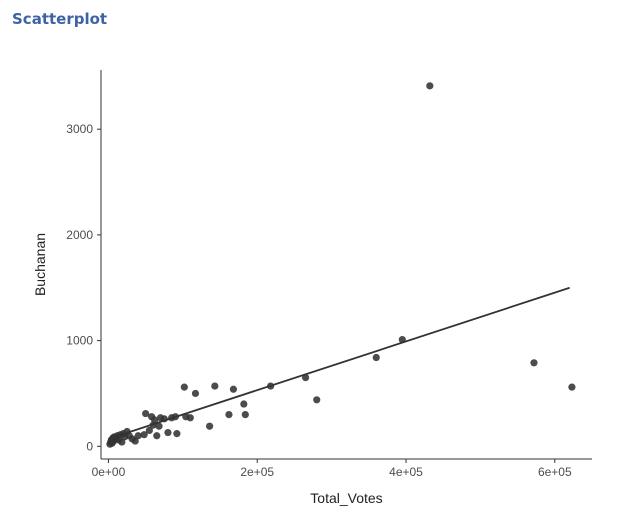 The image size is (640, 526). Describe the element at coordinates (79, 129) in the screenshot. I see `y-tick-label: 3000` at that location.